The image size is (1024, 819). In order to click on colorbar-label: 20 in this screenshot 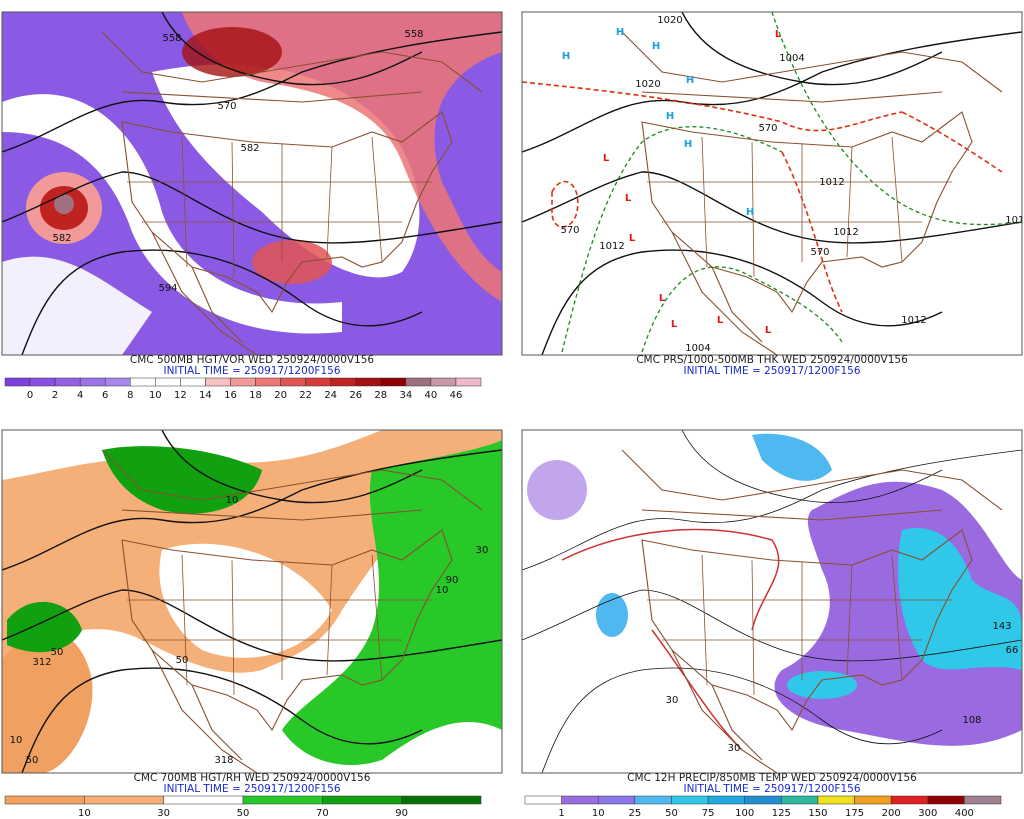, I will do `click(280, 395)`.